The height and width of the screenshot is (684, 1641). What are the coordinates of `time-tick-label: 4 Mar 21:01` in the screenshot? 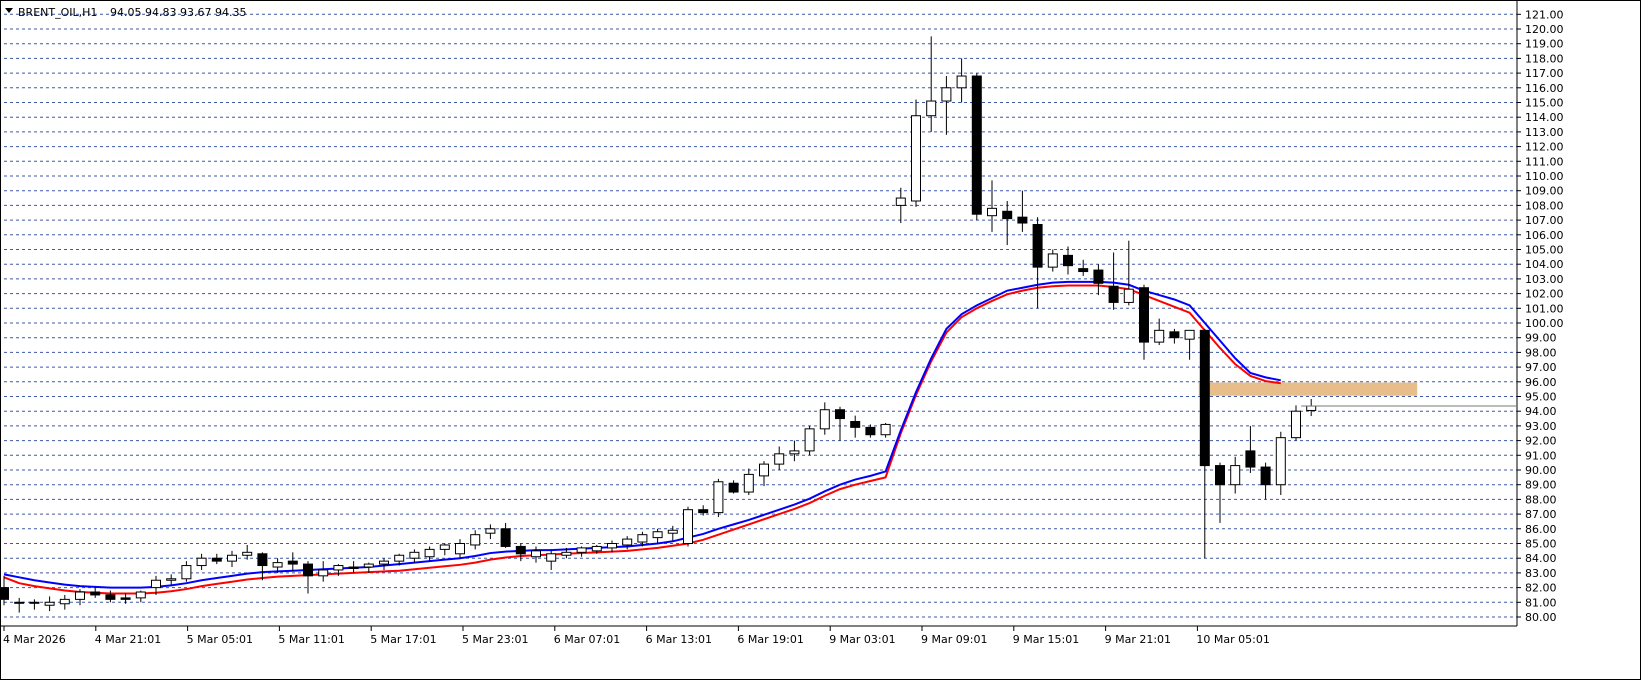 It's located at (128, 639).